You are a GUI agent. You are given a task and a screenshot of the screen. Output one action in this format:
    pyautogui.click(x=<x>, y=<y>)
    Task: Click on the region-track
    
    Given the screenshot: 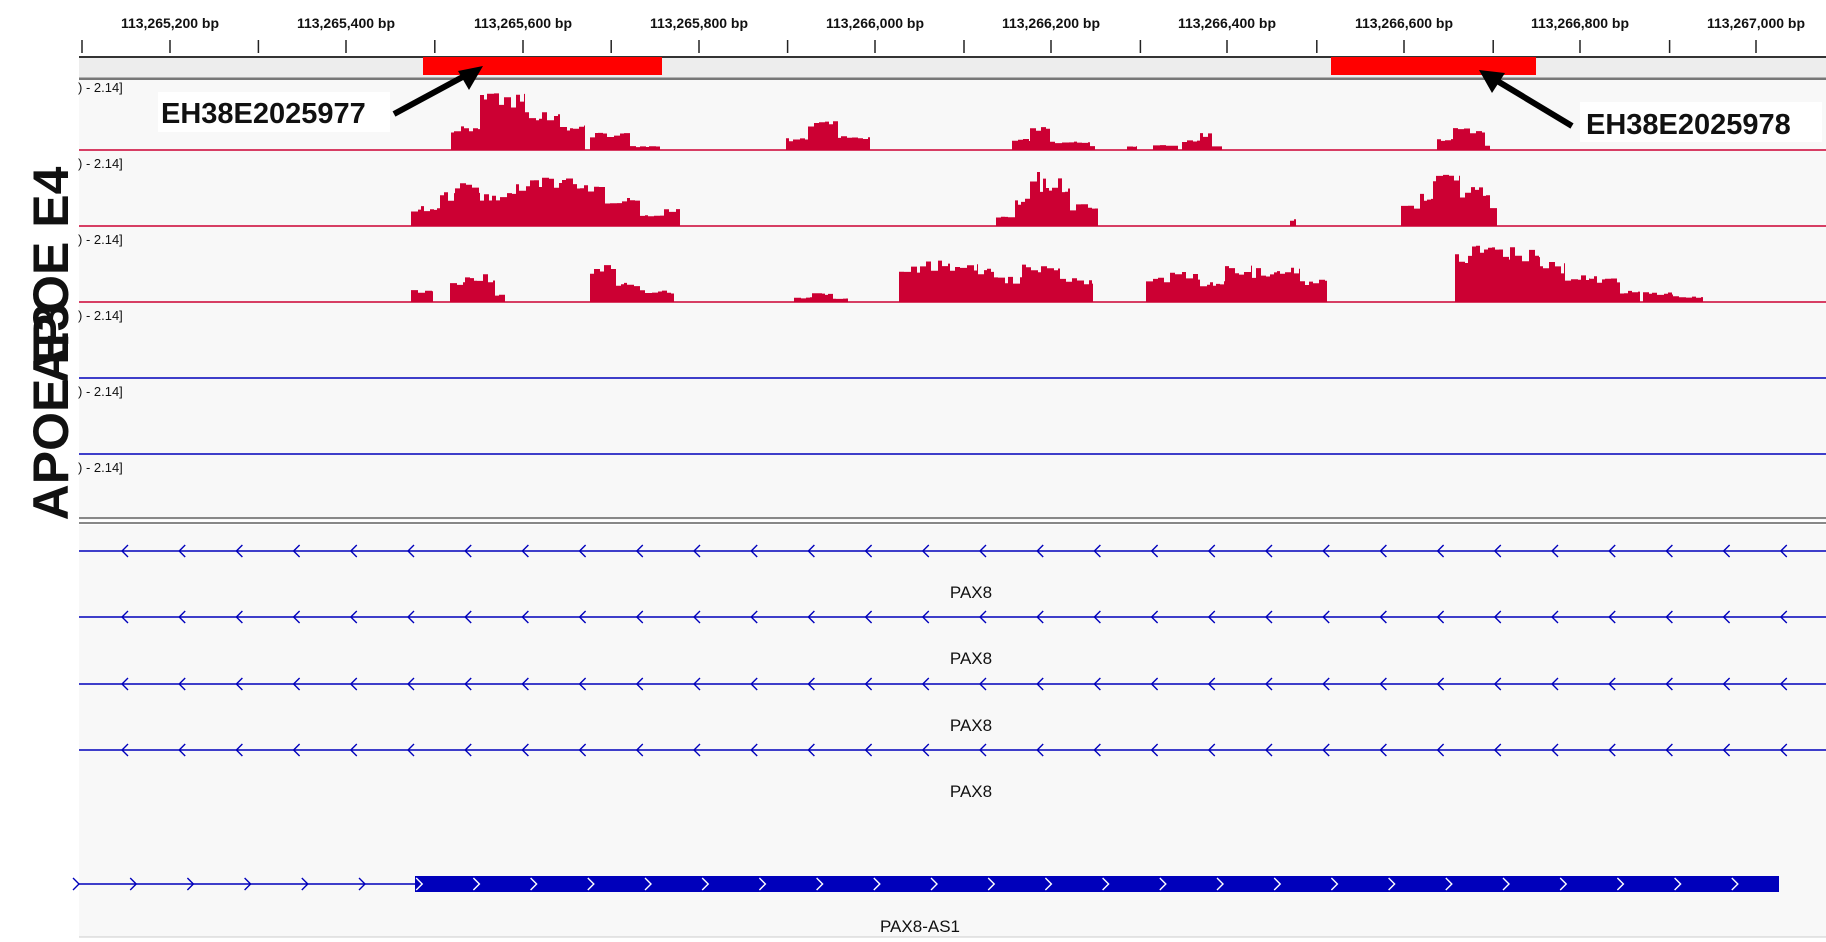 What is the action you would take?
    pyautogui.click(x=952, y=69)
    